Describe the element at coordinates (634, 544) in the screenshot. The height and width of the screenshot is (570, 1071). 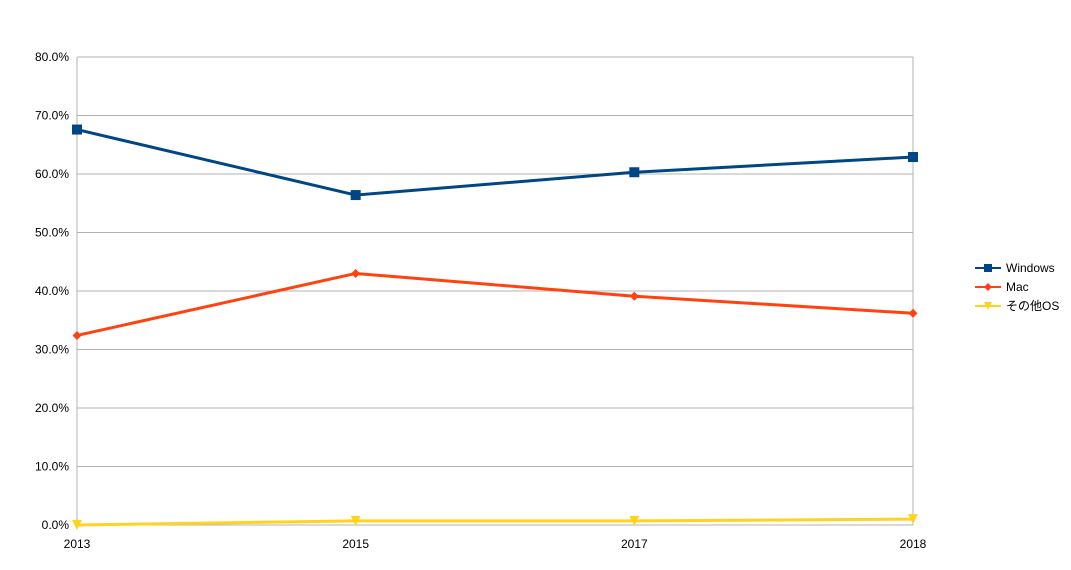
I see `x-tick-label: 2017` at that location.